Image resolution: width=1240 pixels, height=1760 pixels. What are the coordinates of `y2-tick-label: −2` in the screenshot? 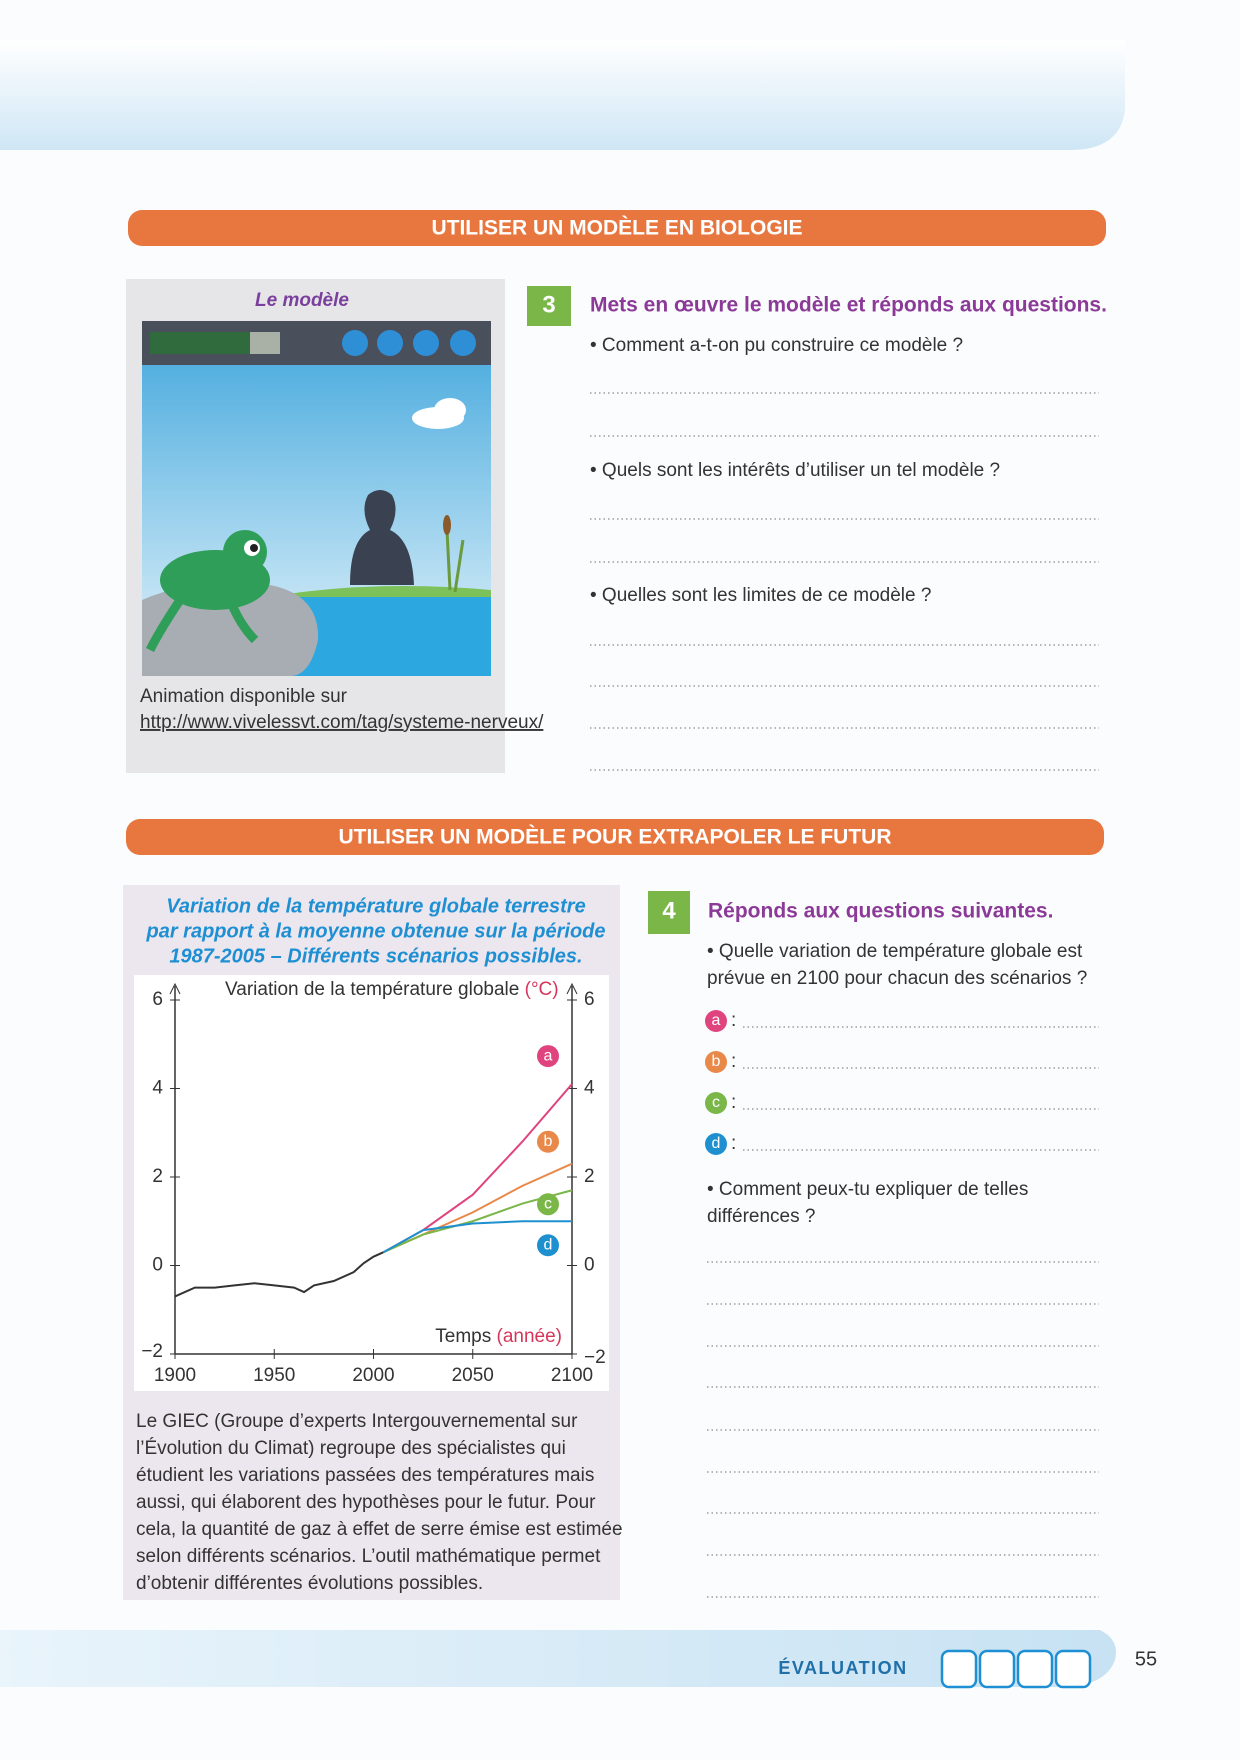 It's located at (595, 1357).